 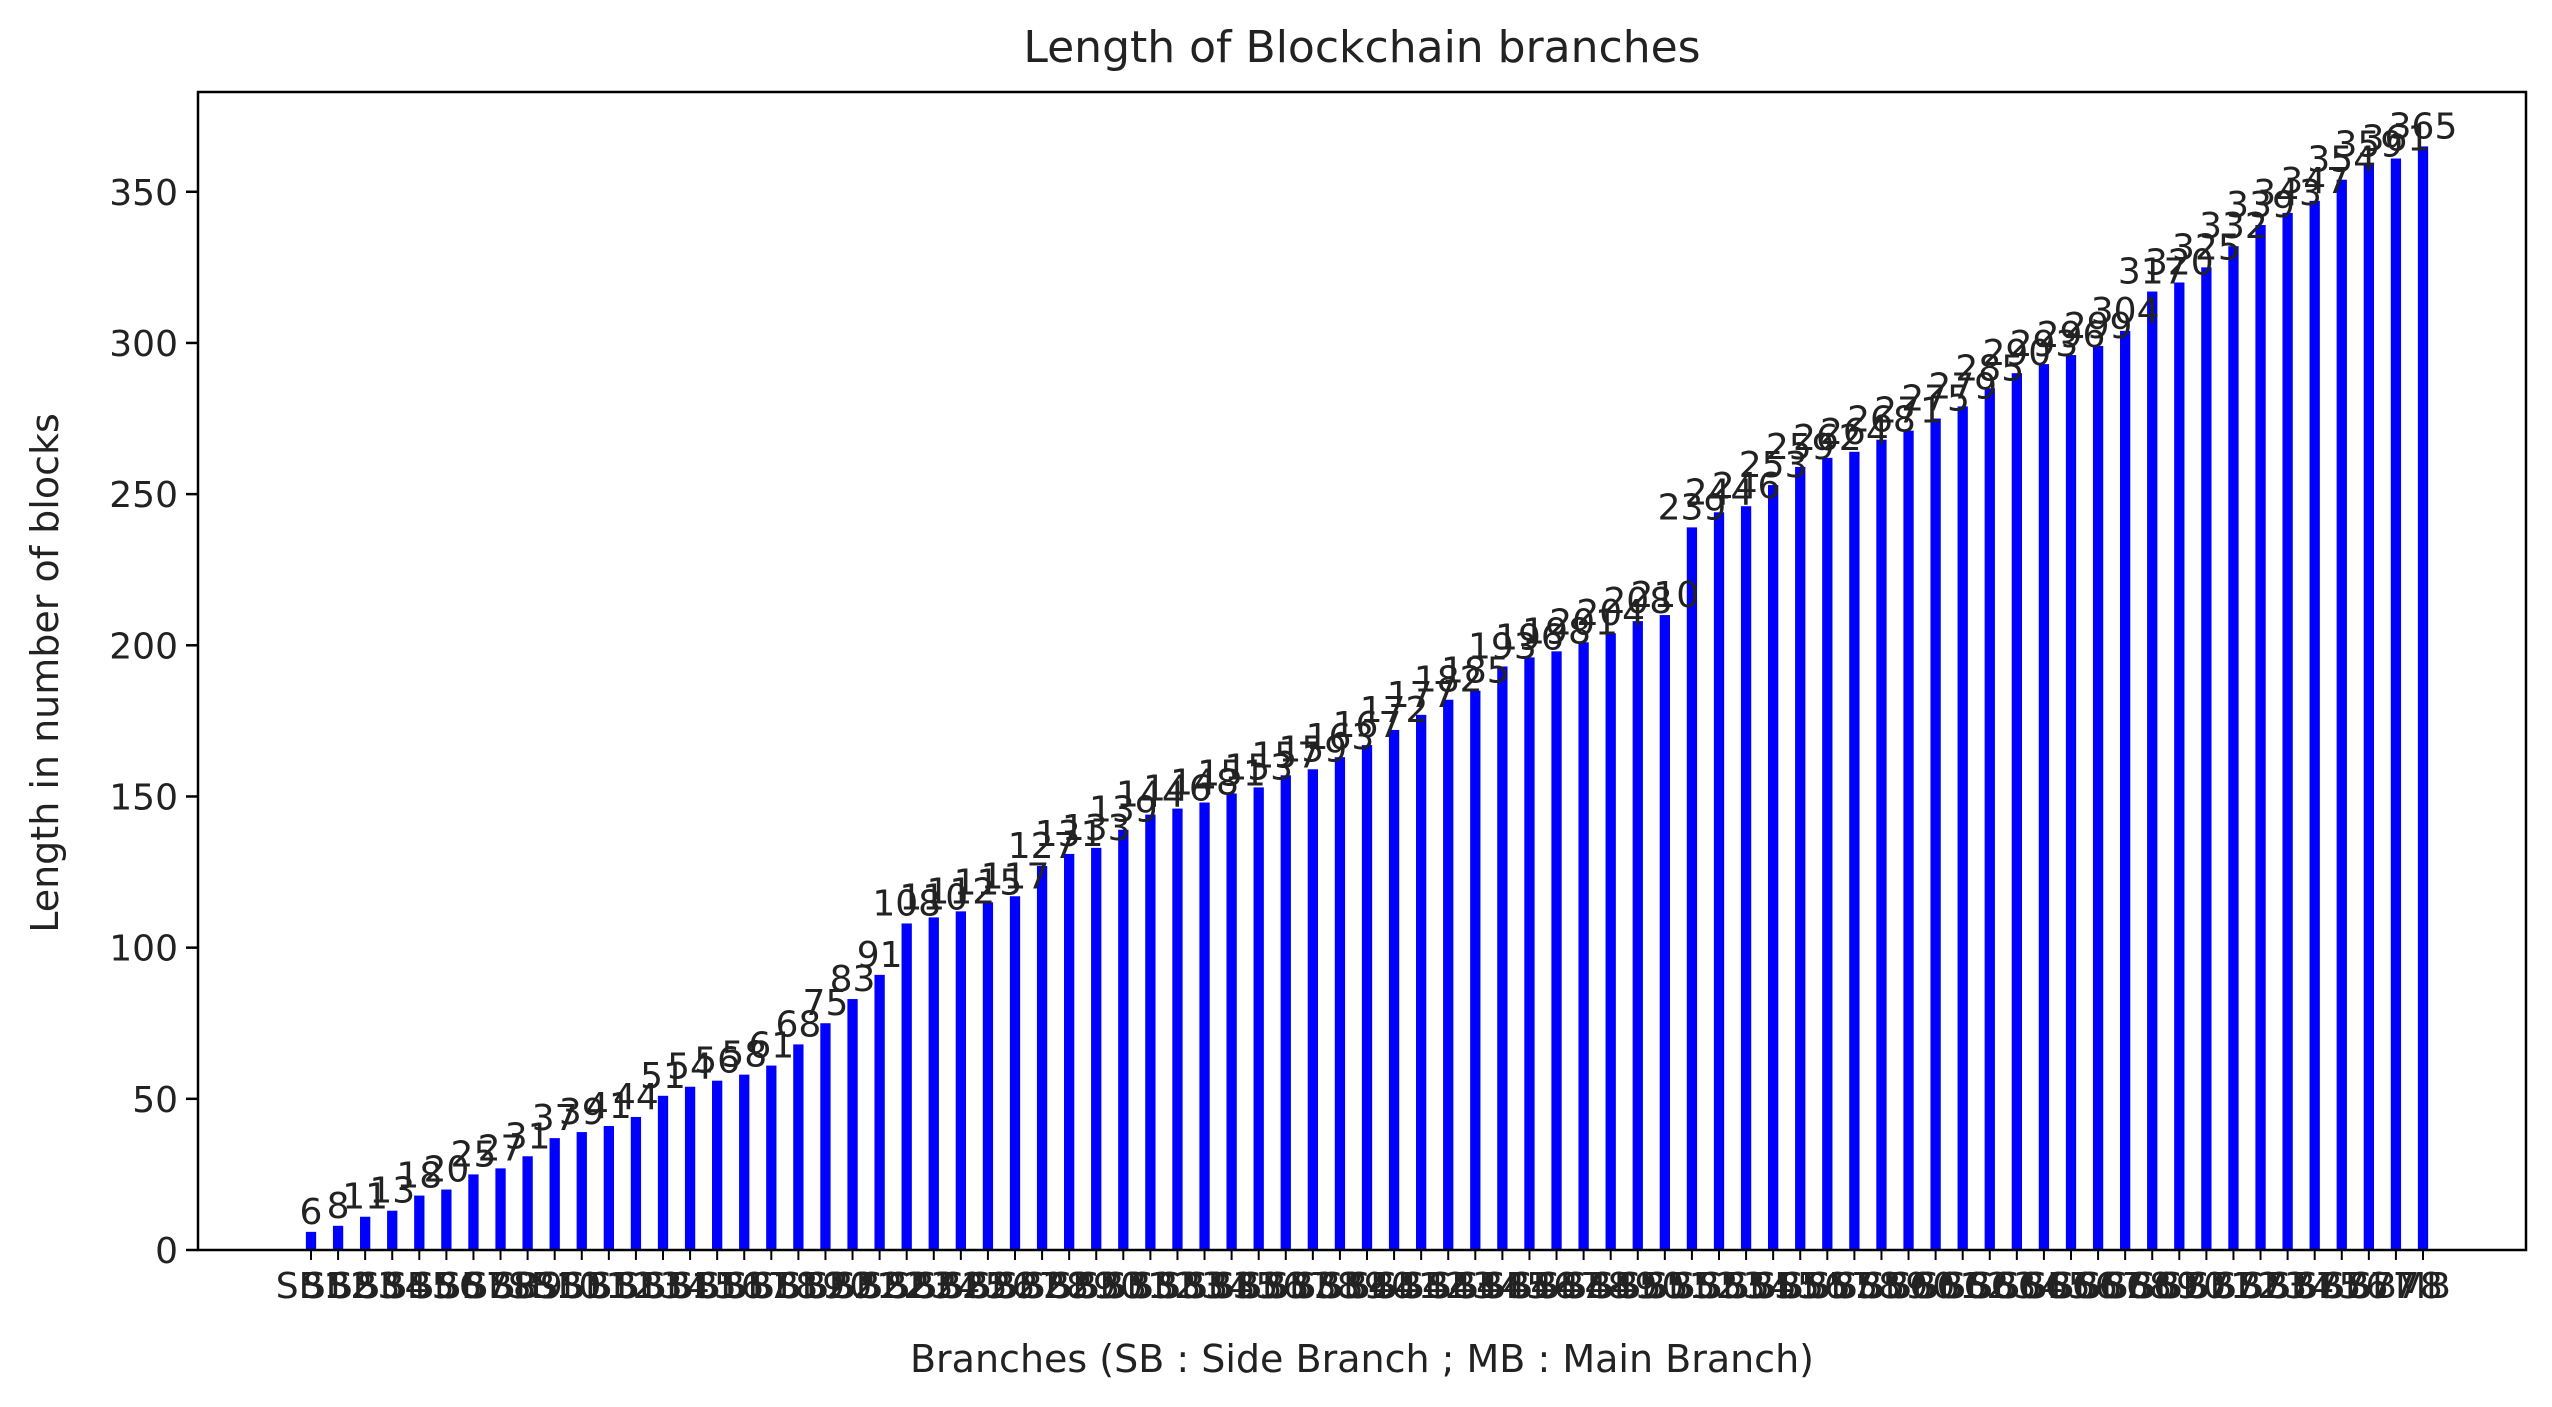 What do you see at coordinates (1204, 1286) in the screenshot?
I see `x-tick-label: SB34` at bounding box center [1204, 1286].